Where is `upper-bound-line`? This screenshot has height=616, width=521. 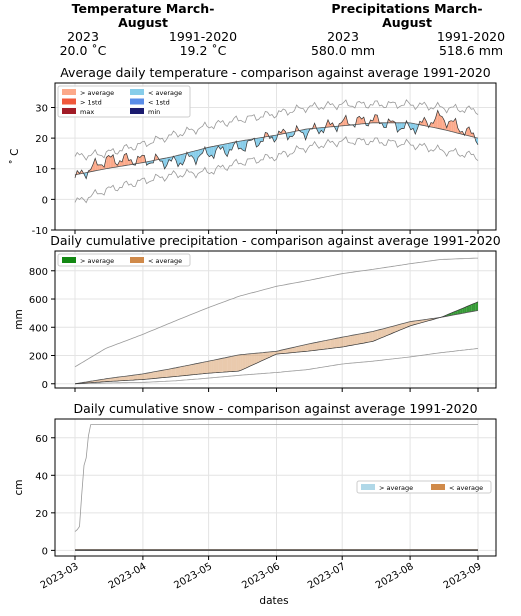 upper-bound-line is located at coordinates (276, 130).